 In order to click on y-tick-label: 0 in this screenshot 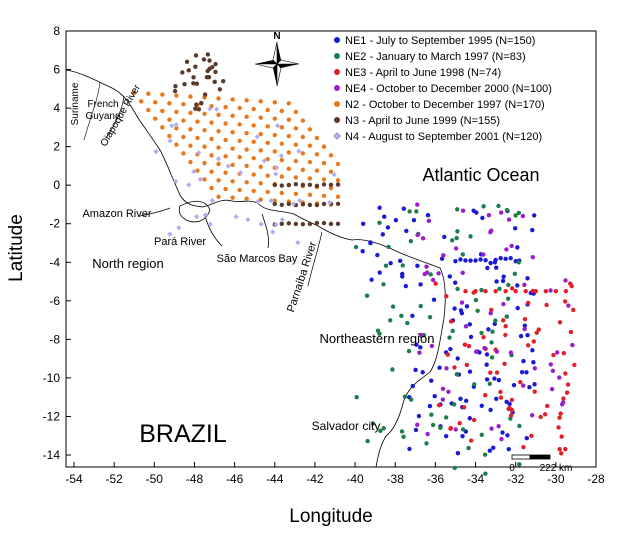, I will do `click(56, 185)`.